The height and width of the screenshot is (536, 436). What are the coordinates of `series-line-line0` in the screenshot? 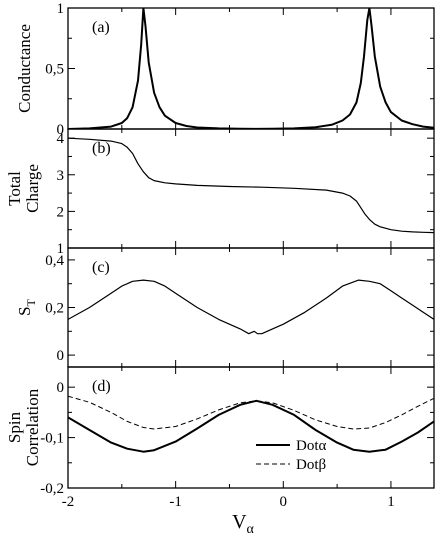 It's located at (251, 307).